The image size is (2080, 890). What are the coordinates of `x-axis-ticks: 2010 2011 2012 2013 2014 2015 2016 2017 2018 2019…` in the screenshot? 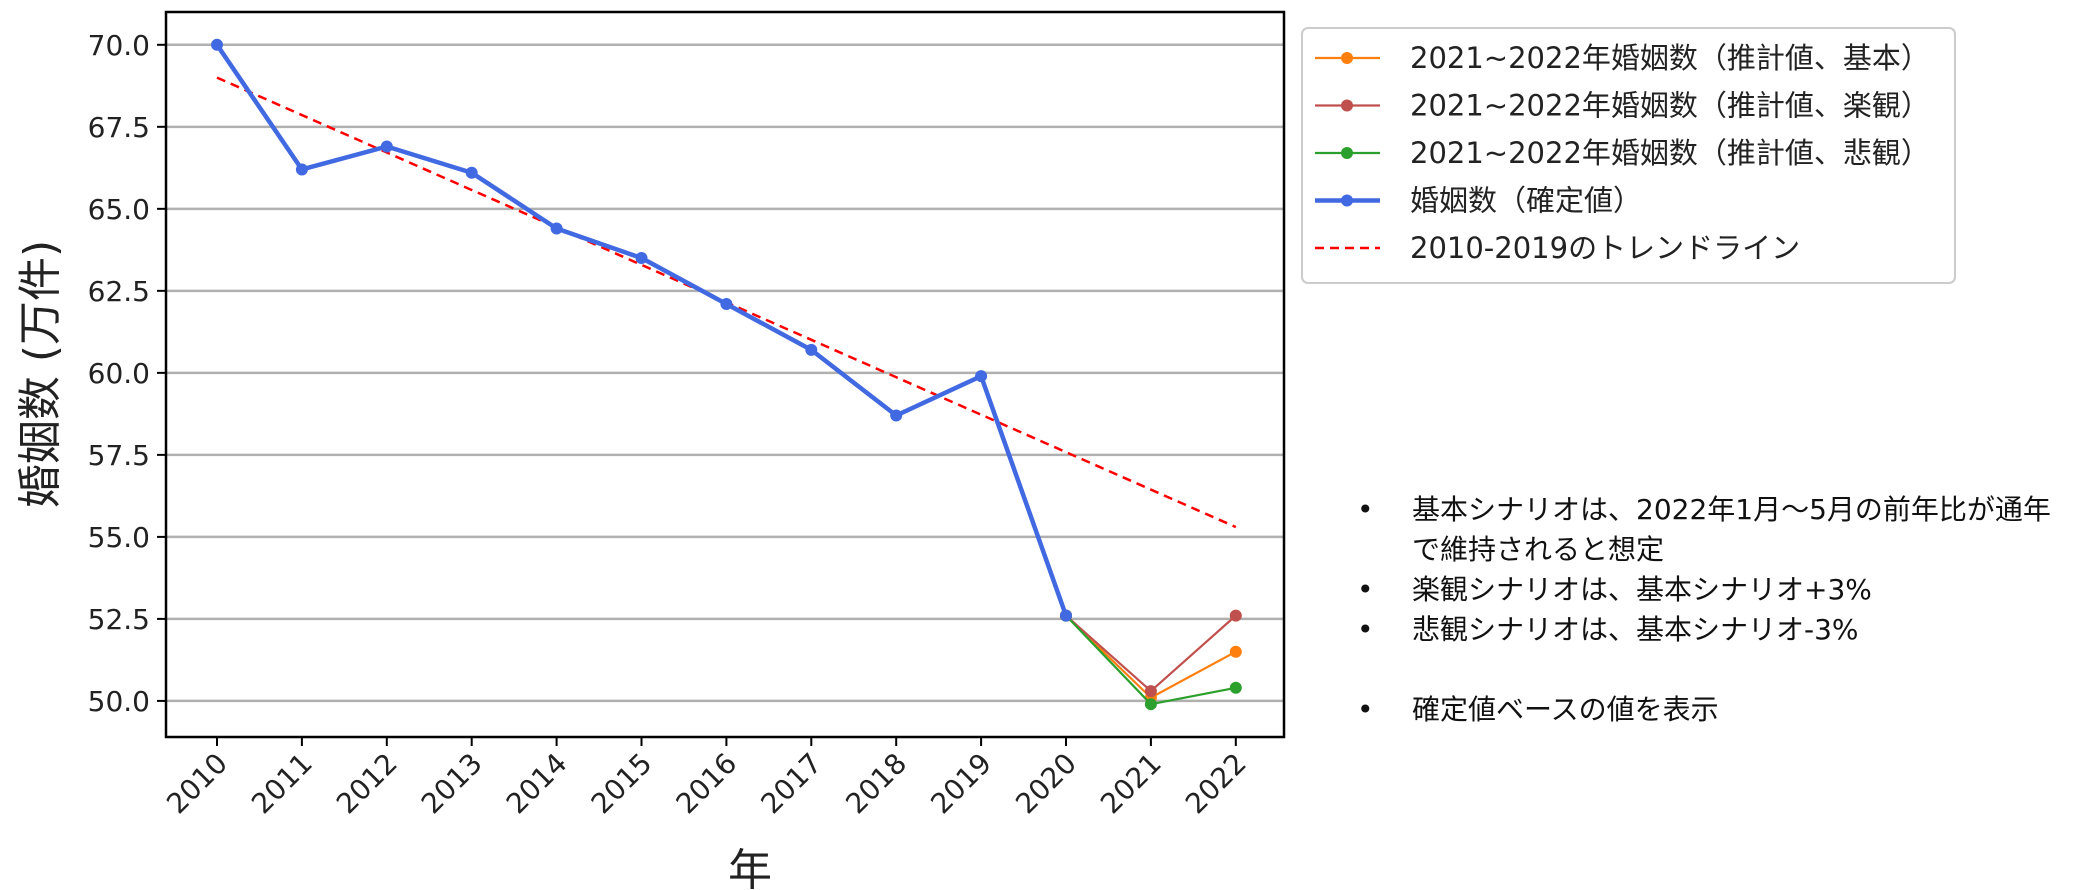 It's located at (706, 778).